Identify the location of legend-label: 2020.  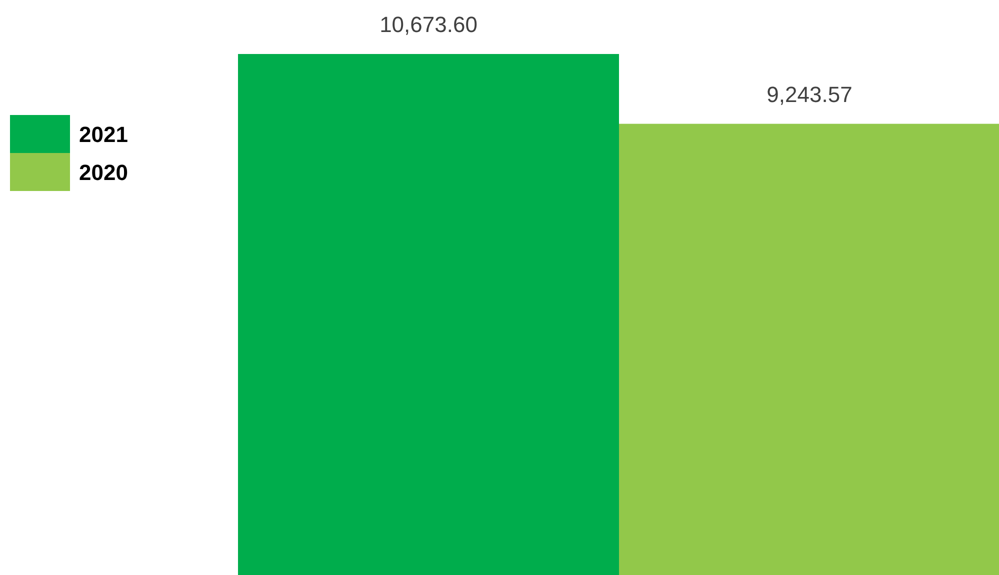
(103, 172).